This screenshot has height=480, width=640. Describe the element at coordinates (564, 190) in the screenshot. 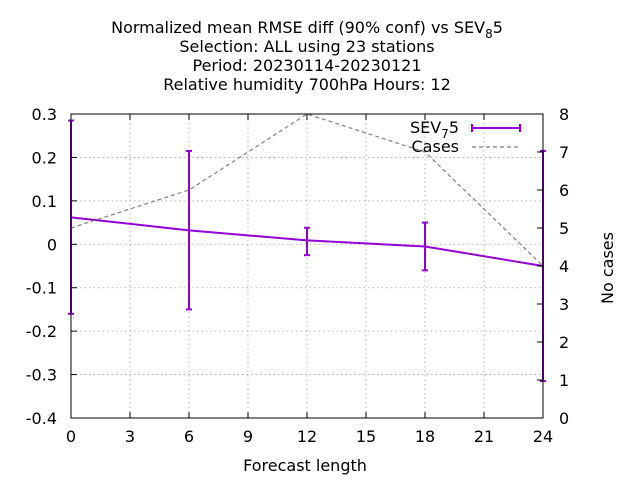

I see `y2-tick-label: 6` at that location.